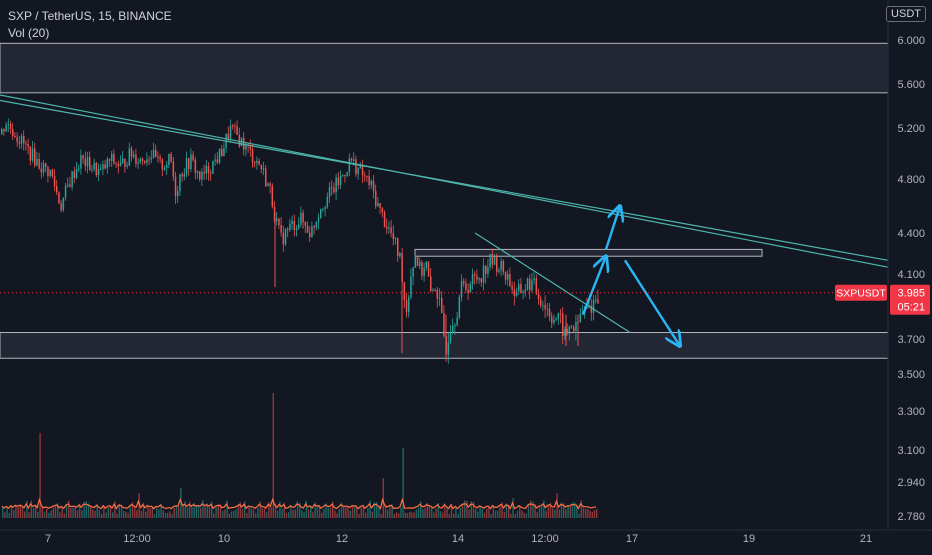  I want to click on price-tick-label: 4.100, so click(911, 275).